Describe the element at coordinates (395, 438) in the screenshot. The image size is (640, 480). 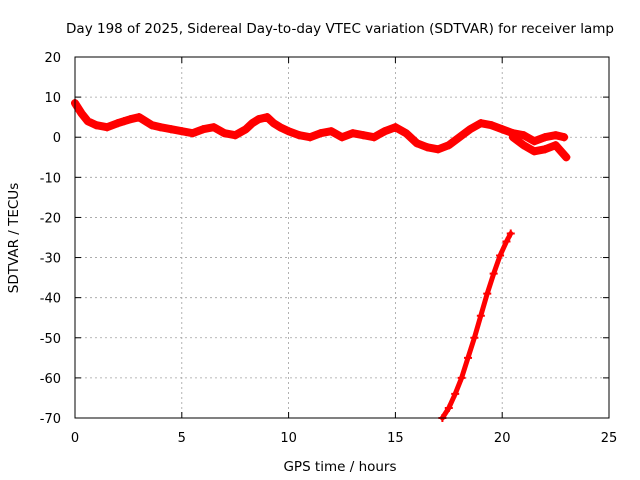
I see `x-tick-label: 15` at that location.